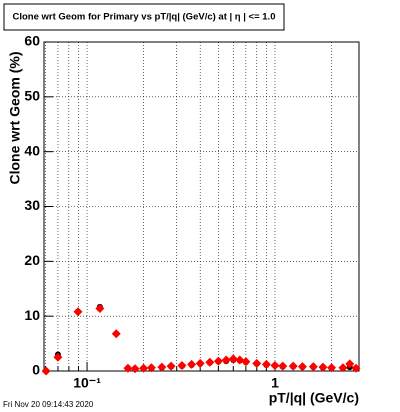 This screenshot has height=412, width=400. I want to click on y-tick-label: 50, so click(32, 96).